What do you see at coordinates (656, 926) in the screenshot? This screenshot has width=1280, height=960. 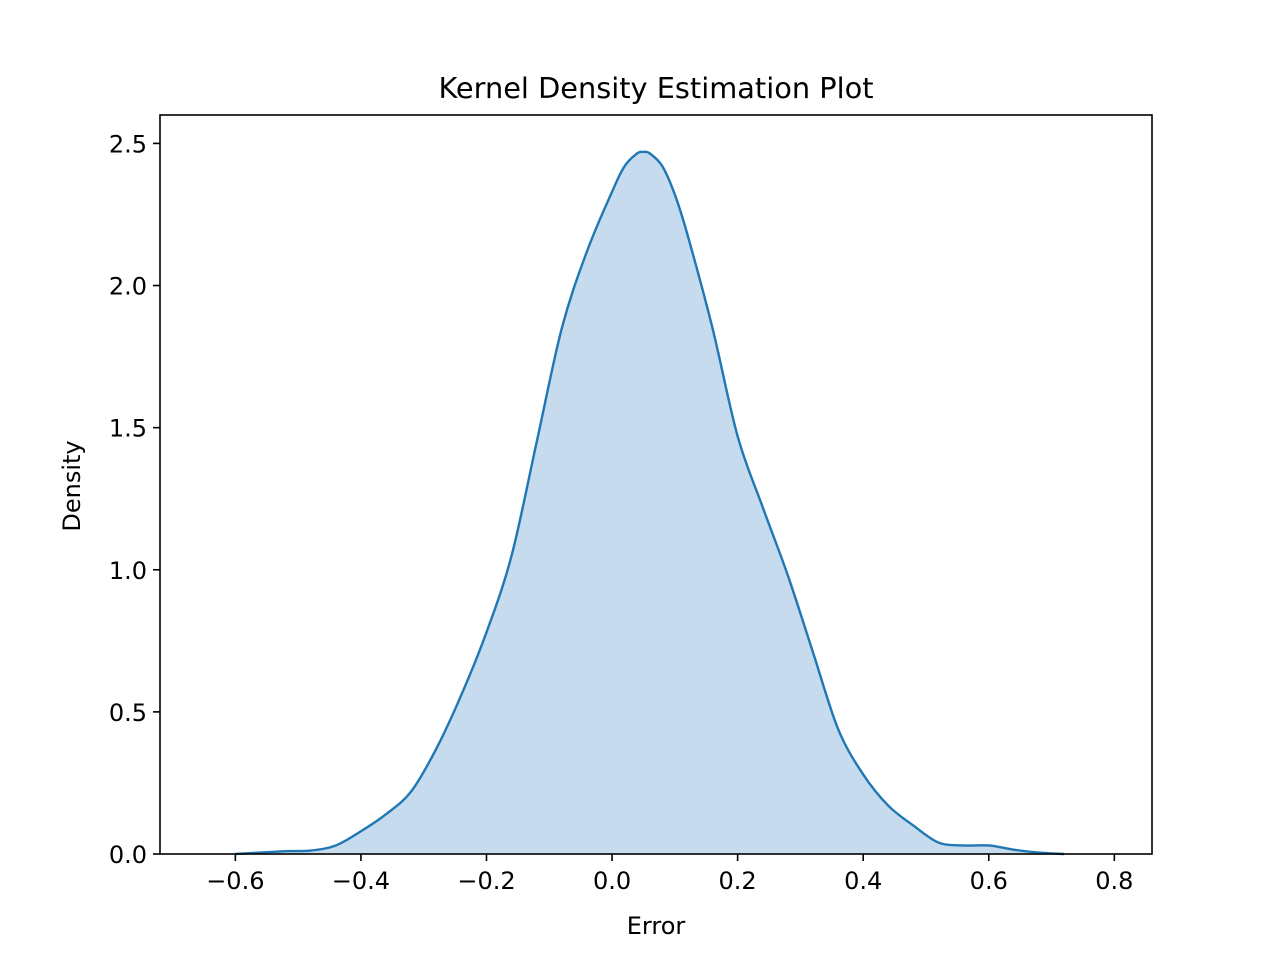 I see `x-axis-label: Error` at bounding box center [656, 926].